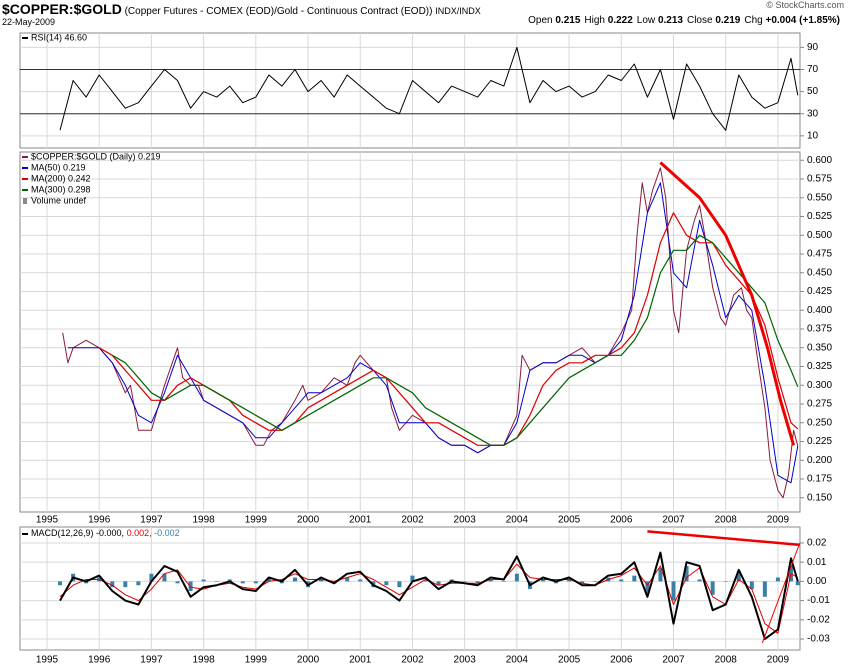 This screenshot has height=668, width=850. I want to click on y-tick-label: 0.00, so click(817, 581).